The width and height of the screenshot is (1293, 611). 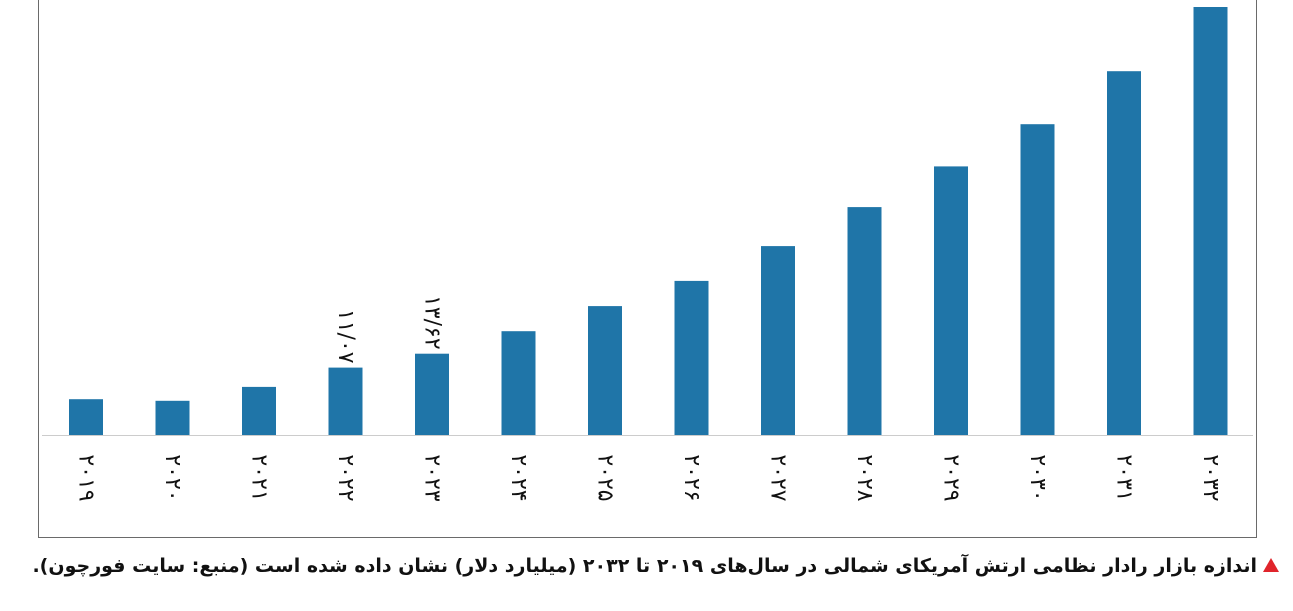 What do you see at coordinates (86, 477) in the screenshot?
I see `x-tick-label: ۲۰۱۹` at bounding box center [86, 477].